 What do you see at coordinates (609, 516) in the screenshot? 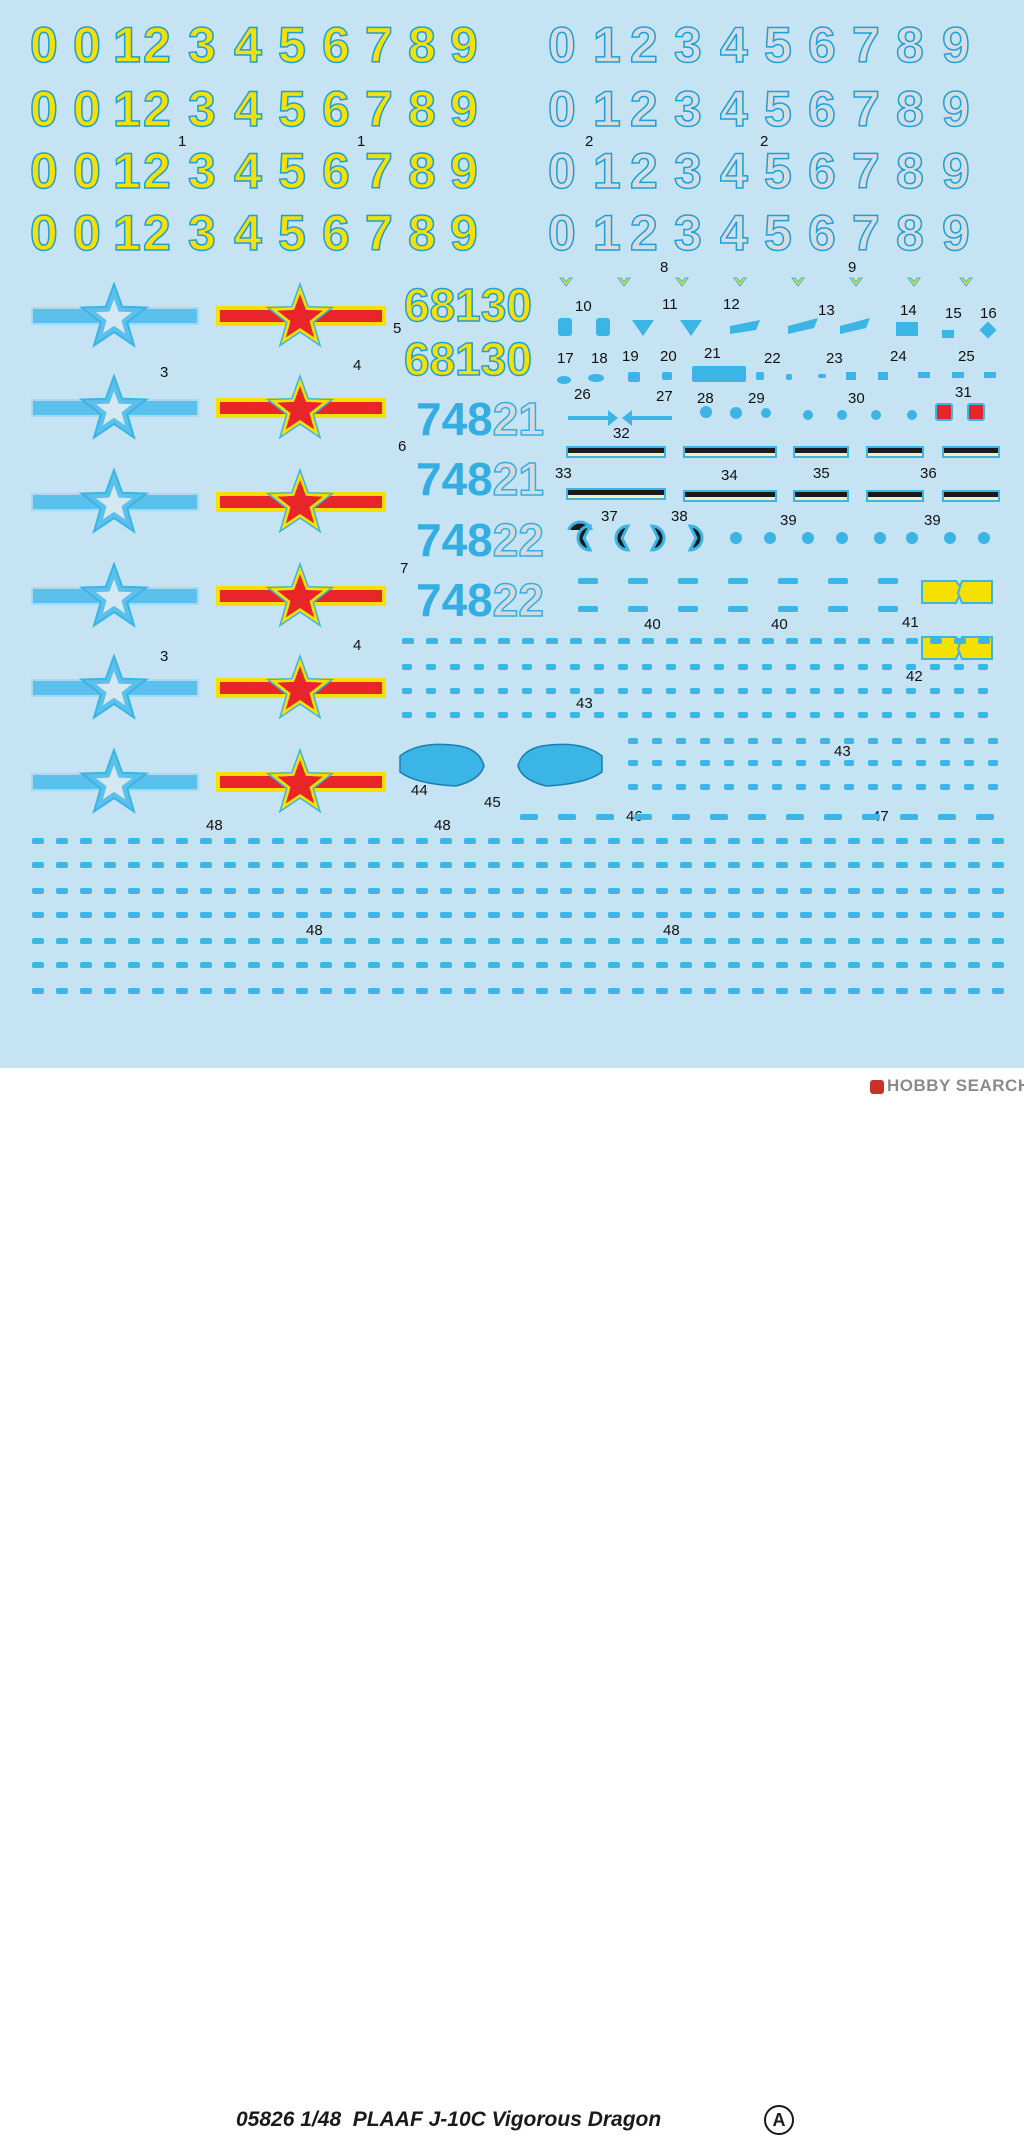
I see `decal-number-37: 37` at bounding box center [609, 516].